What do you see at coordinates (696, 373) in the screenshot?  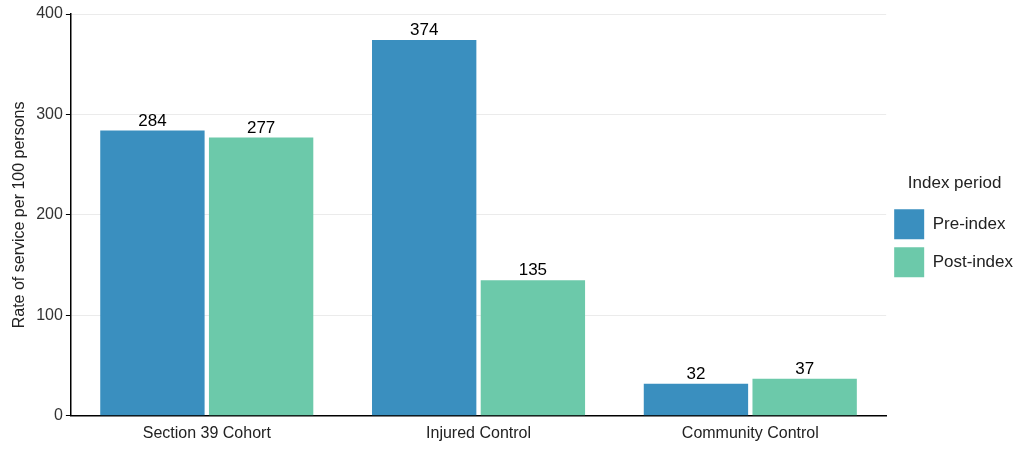 I see `data-label: 32` at bounding box center [696, 373].